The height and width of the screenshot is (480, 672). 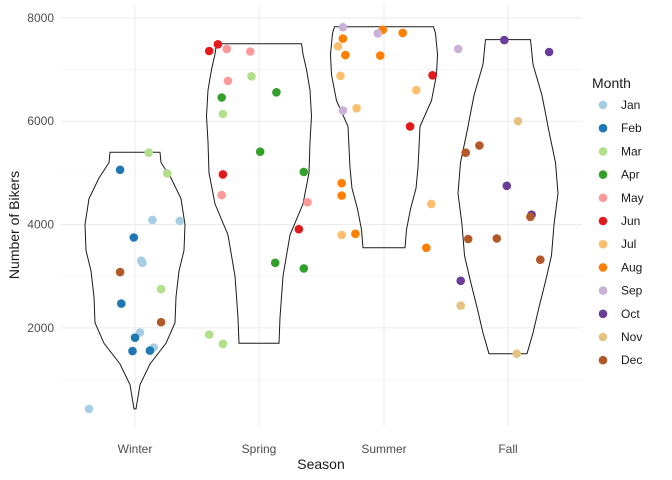 I want to click on legend-key-jun, so click(x=603, y=221).